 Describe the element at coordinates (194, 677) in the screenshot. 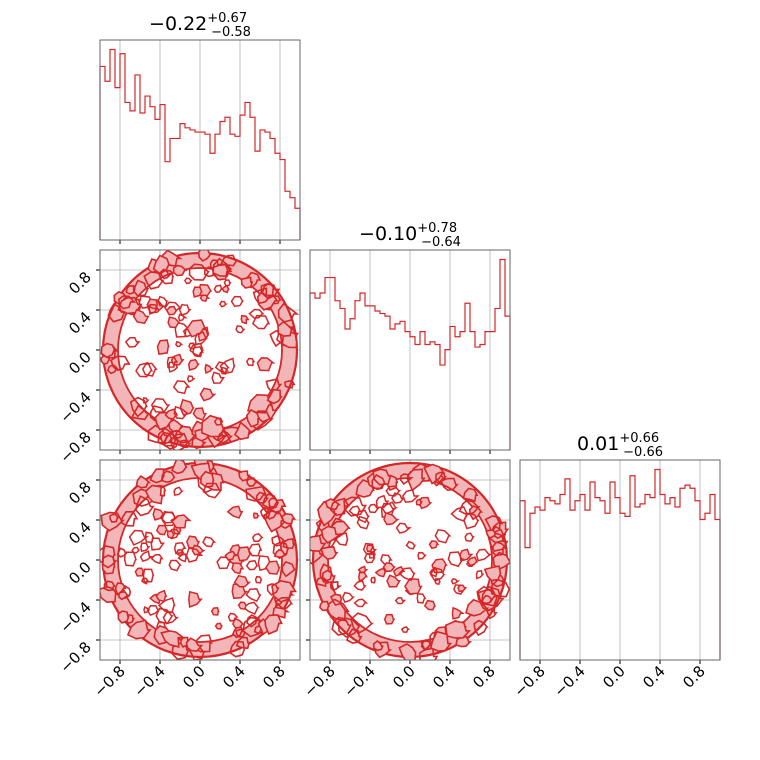

I see `x-tick-label-col-1: 0.0` at that location.